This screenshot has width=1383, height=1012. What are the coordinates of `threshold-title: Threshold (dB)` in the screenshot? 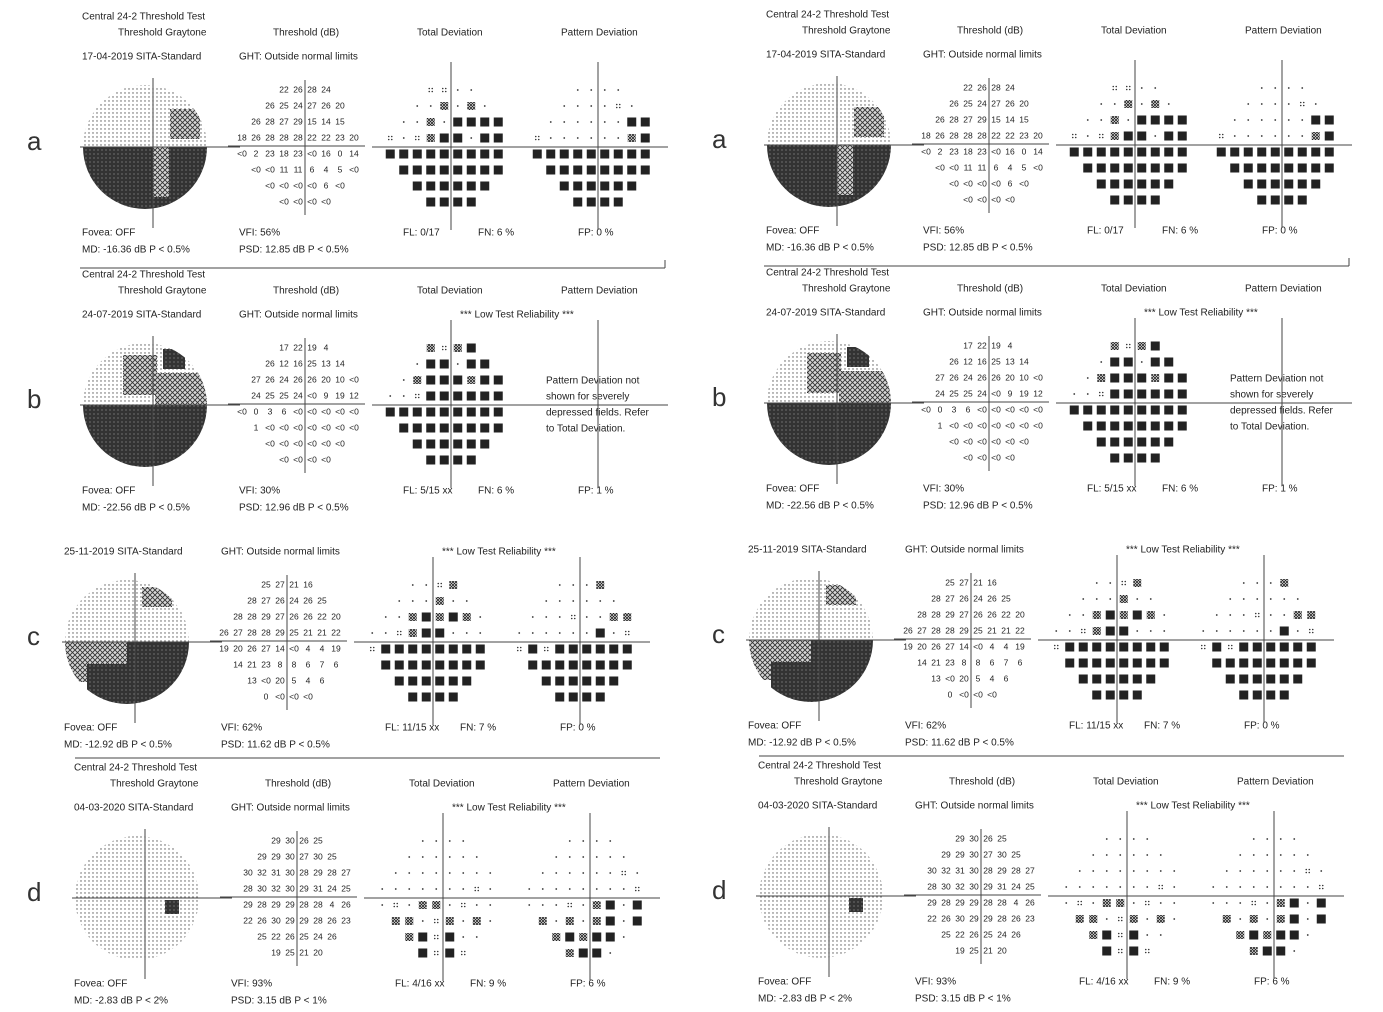 It's located at (298, 784).